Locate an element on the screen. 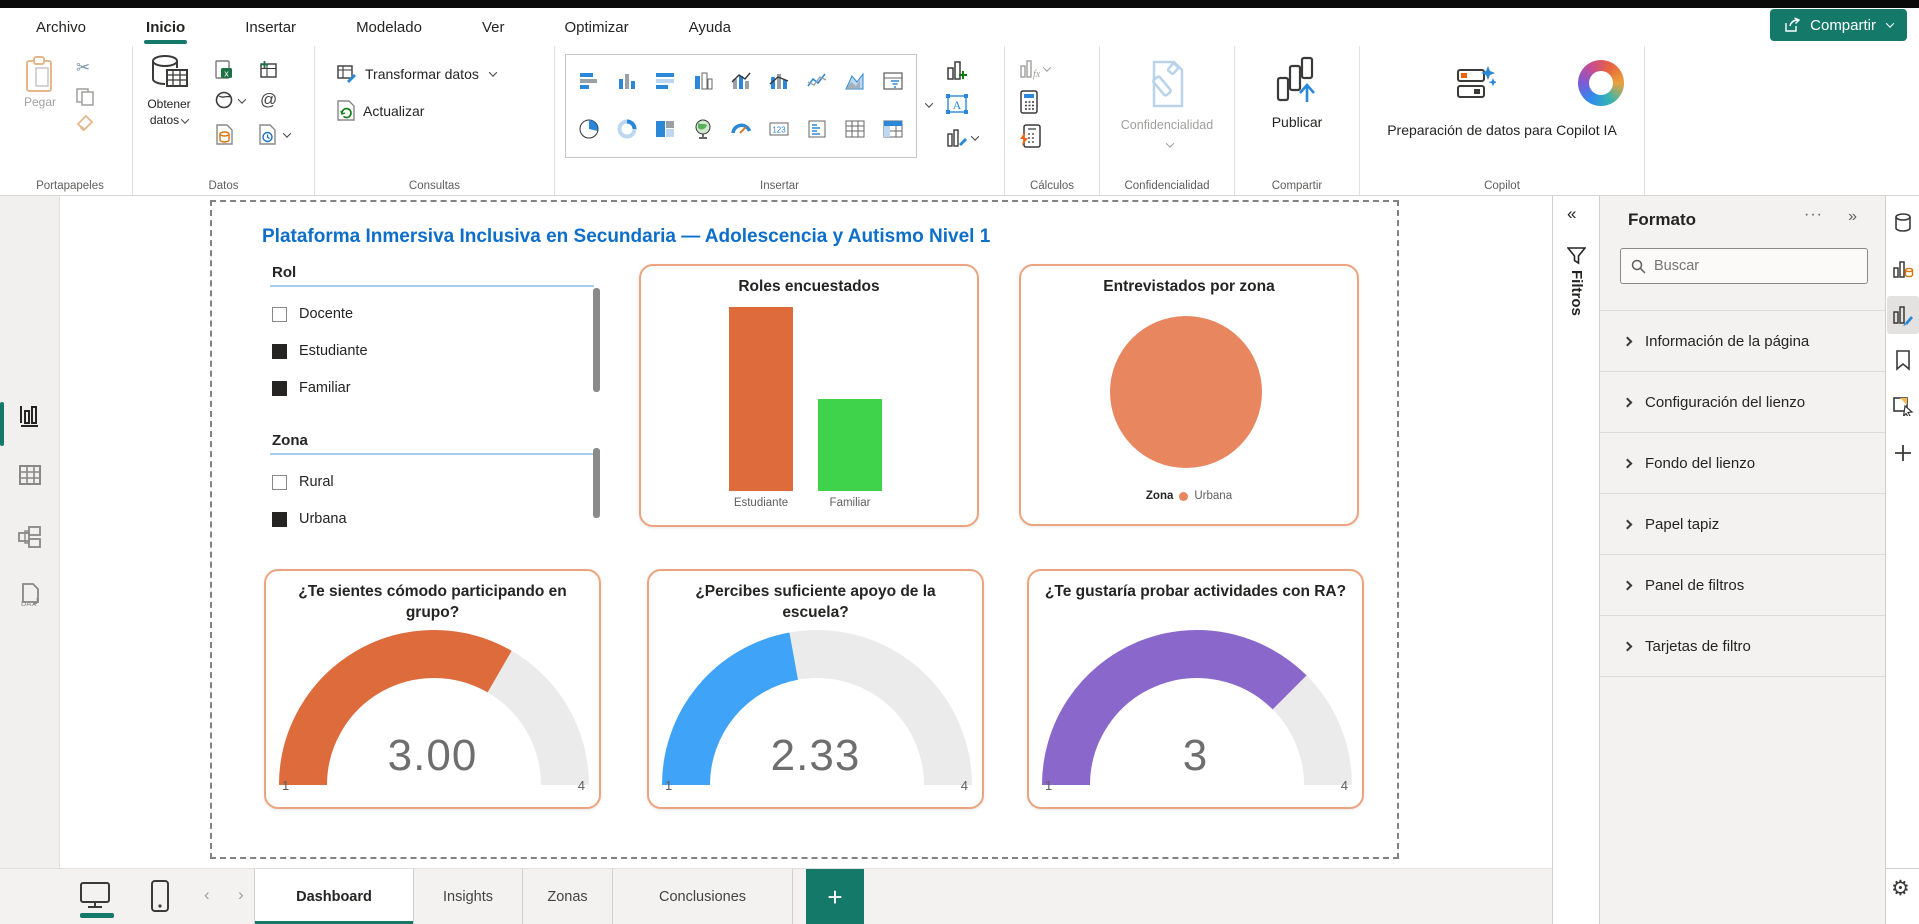  copilot-data-prep-button: Preparación de datos para Copilot IA is located at coordinates (1502, 96).